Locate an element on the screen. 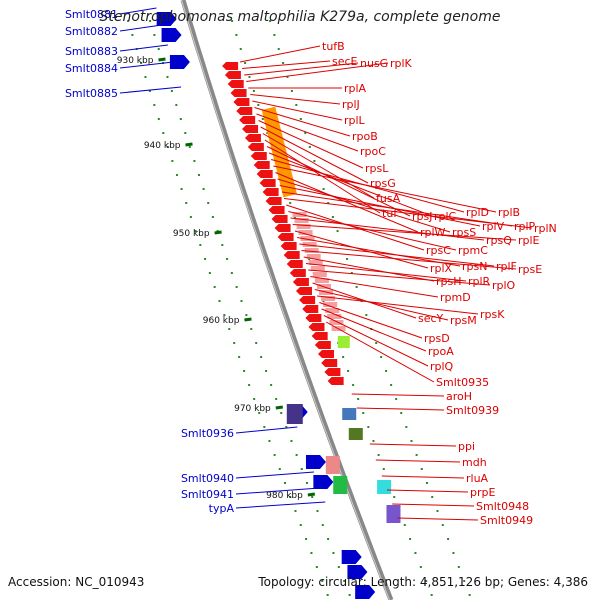 The width and height of the screenshot is (600, 604). gene-label: rplX is located at coordinates (441, 268).